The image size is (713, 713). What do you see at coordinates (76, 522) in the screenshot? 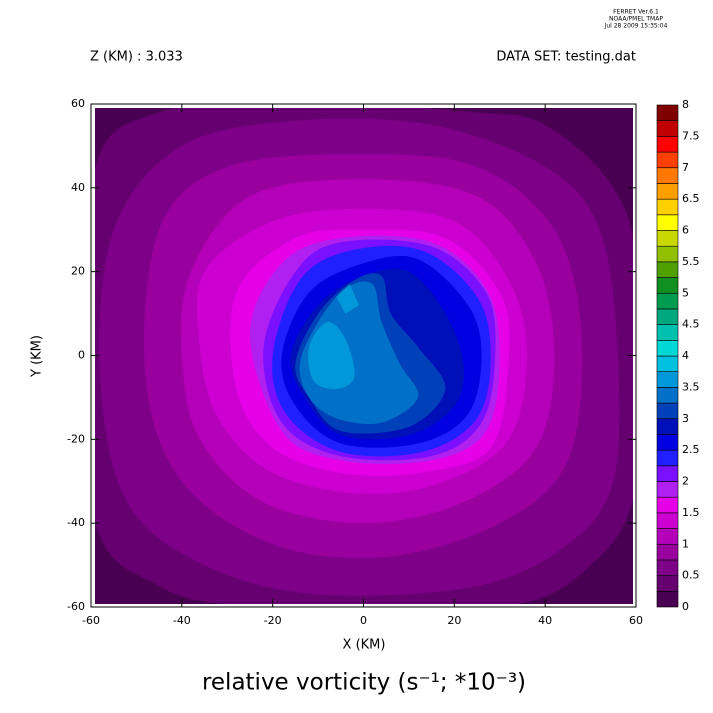
I see `y-tick-label: -40` at bounding box center [76, 522].